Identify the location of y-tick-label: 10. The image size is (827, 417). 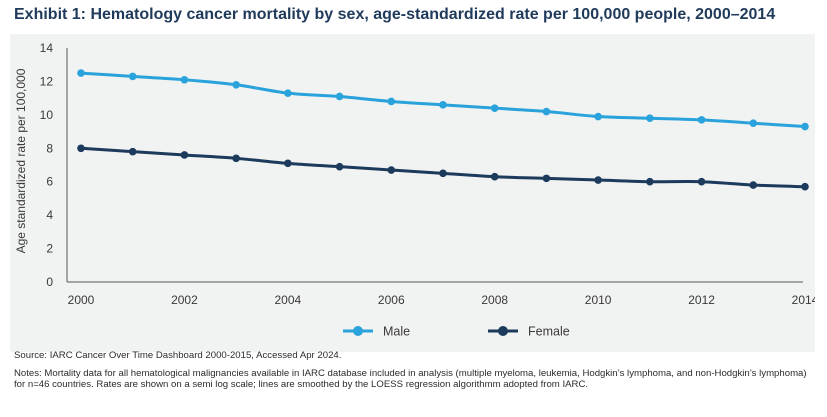
(47, 115).